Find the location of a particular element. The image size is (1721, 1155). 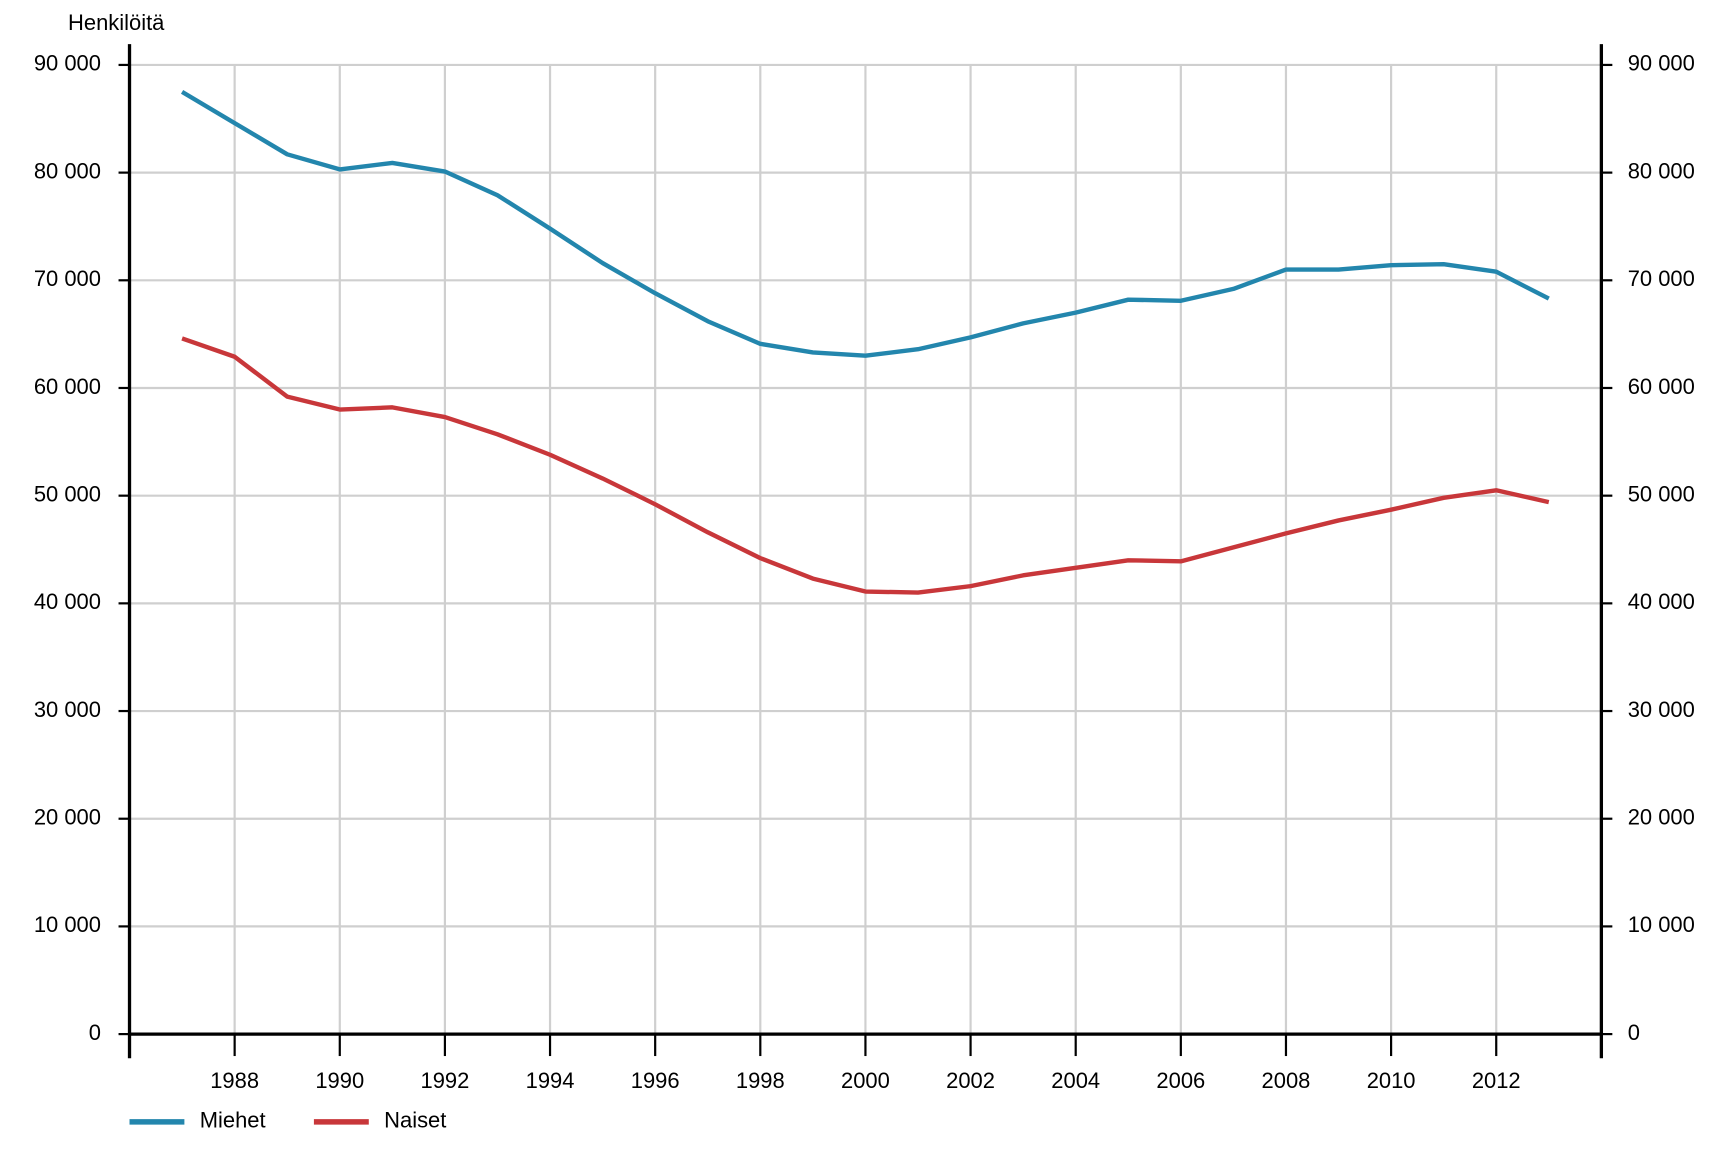

y2-tick-label: 20 000 is located at coordinates (1661, 817).